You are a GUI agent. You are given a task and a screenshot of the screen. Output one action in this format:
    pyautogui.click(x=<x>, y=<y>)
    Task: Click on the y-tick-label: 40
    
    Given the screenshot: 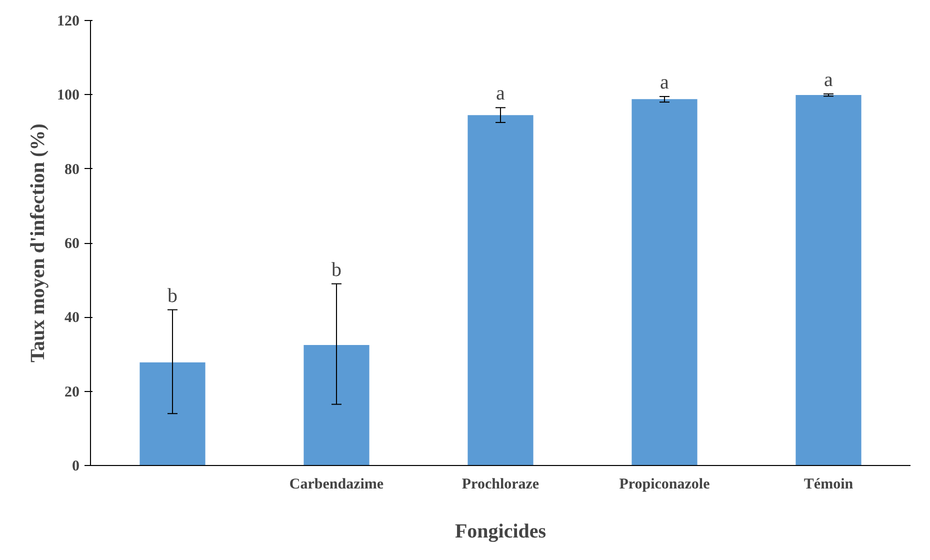 What is the action you would take?
    pyautogui.click(x=72, y=318)
    